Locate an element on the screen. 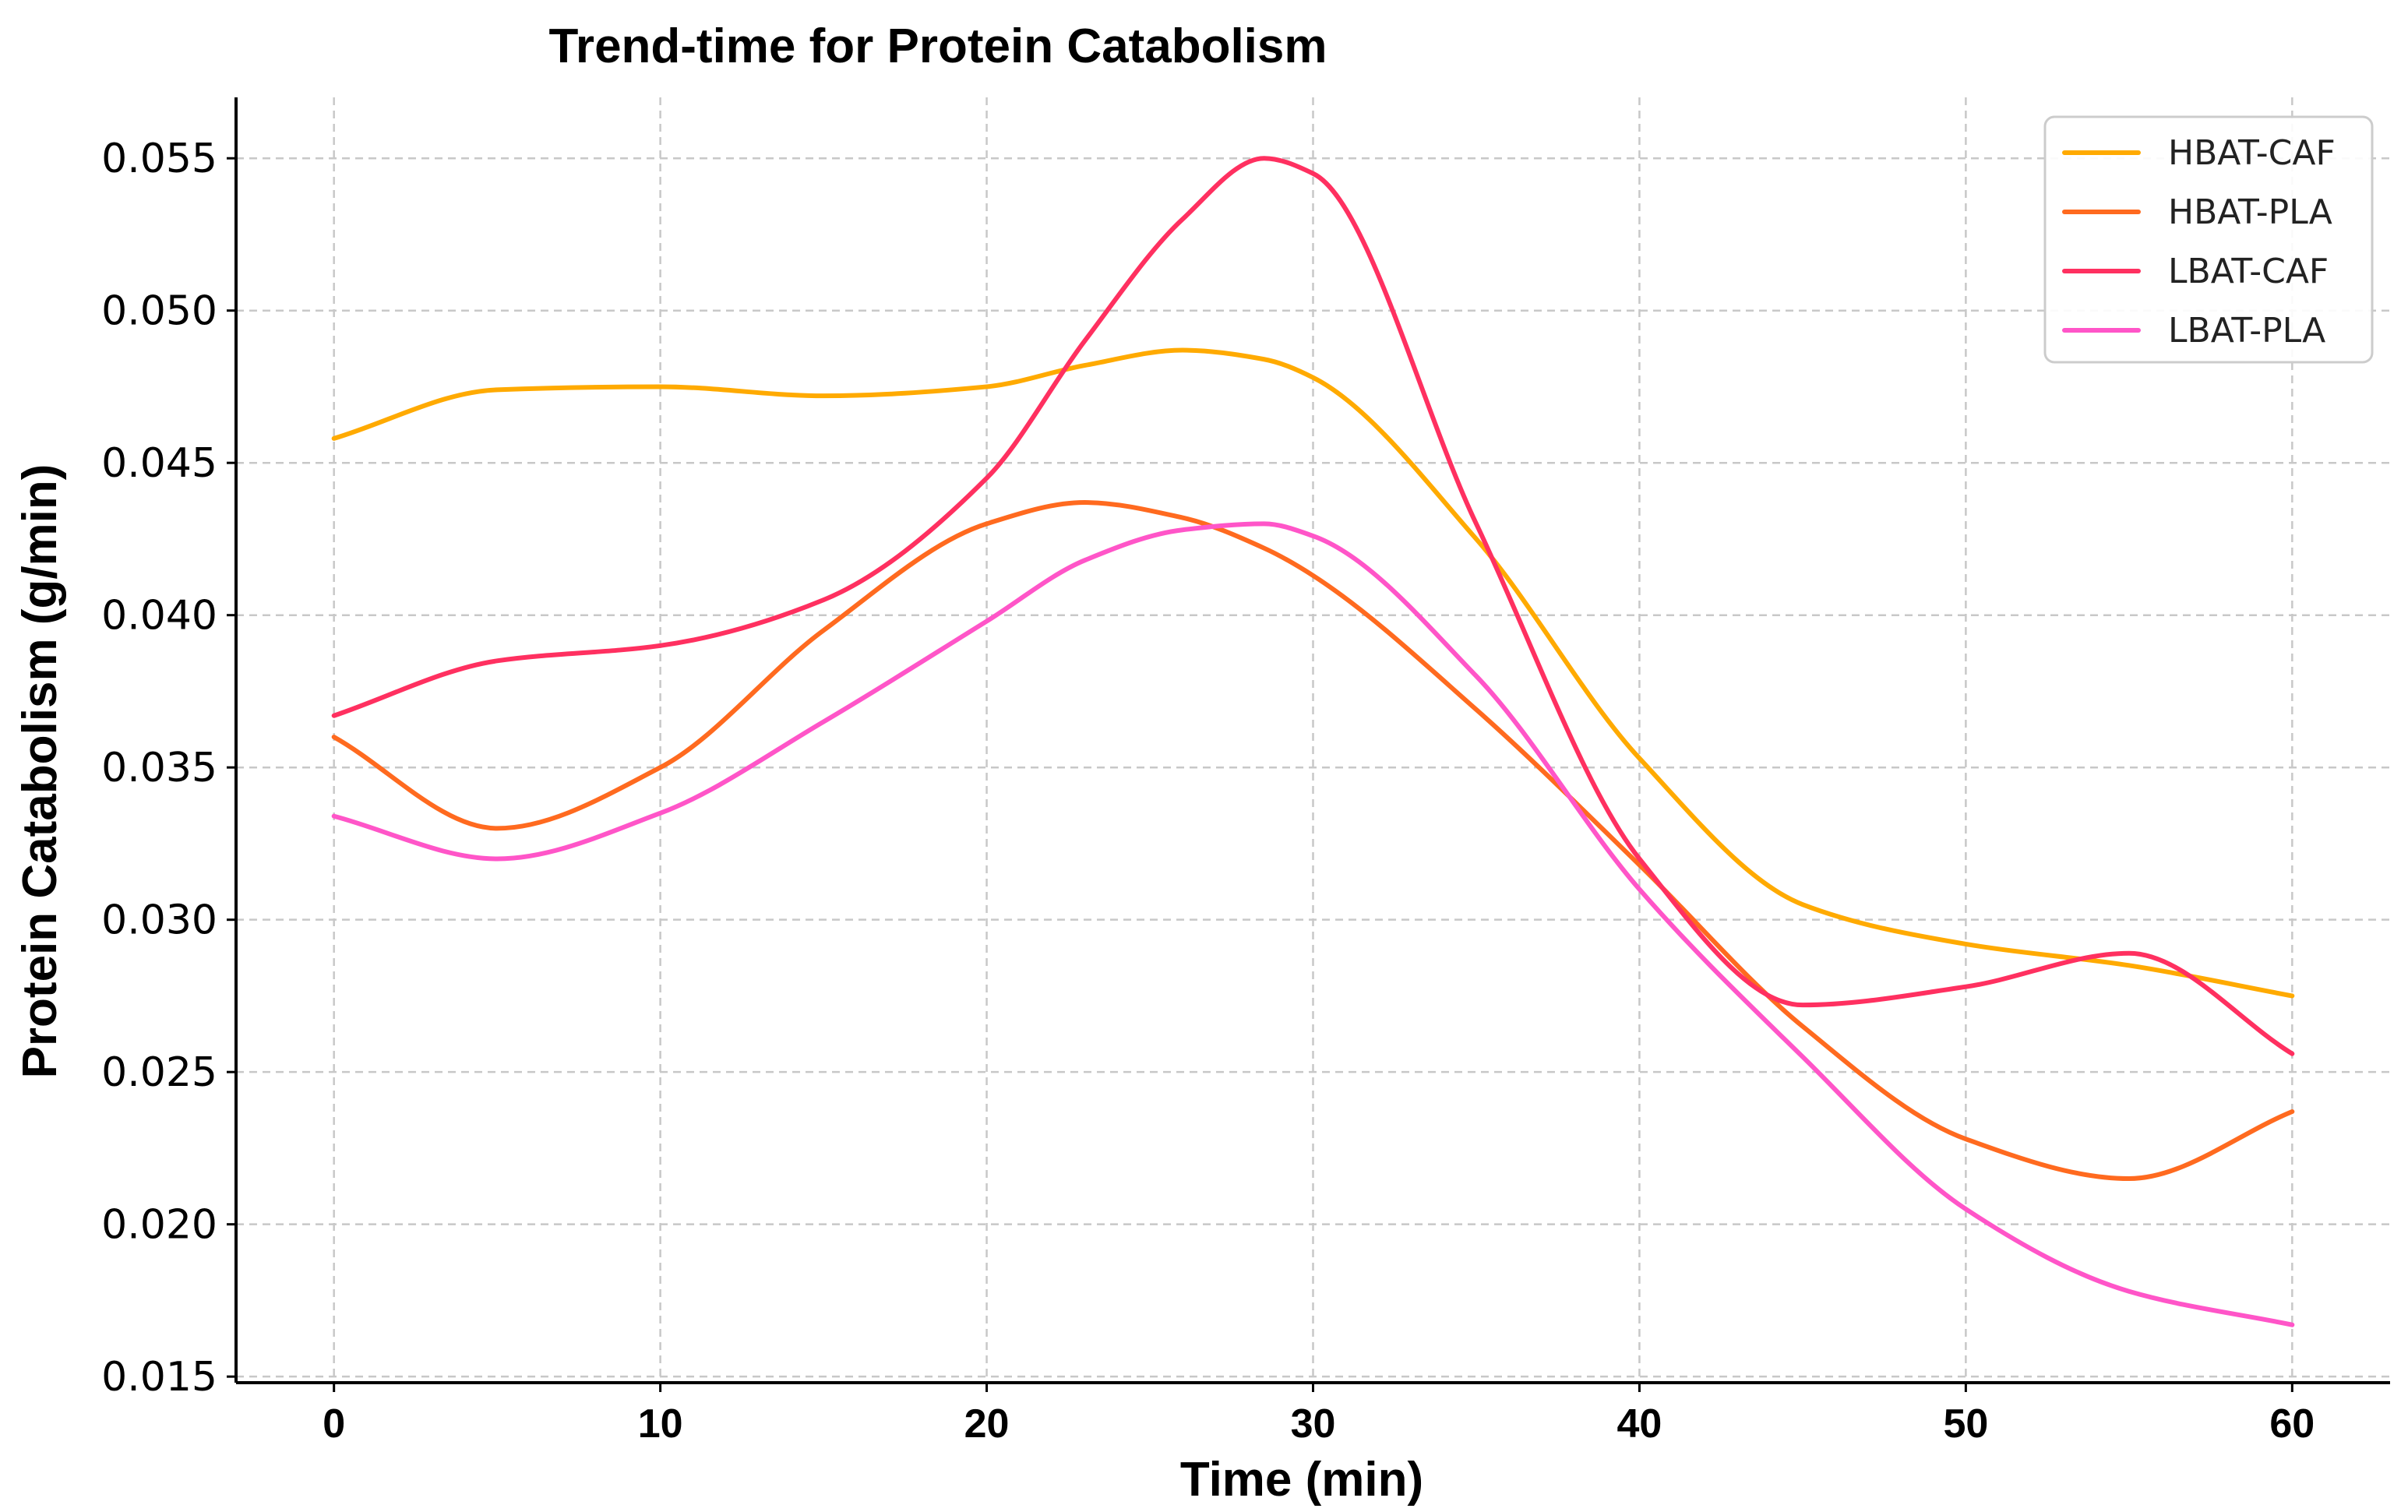 The width and height of the screenshot is (2408, 1512). x-ticks: 0 10 20 30 40 50 60 is located at coordinates (1319, 1415).